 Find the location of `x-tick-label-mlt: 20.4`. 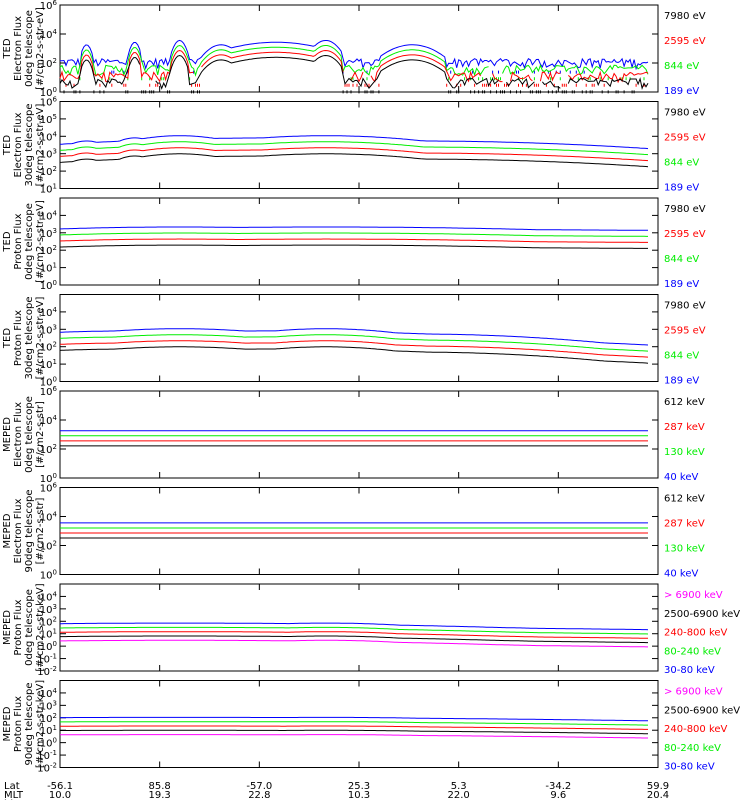

x-tick-label-mlt: 20.4 is located at coordinates (658, 795).